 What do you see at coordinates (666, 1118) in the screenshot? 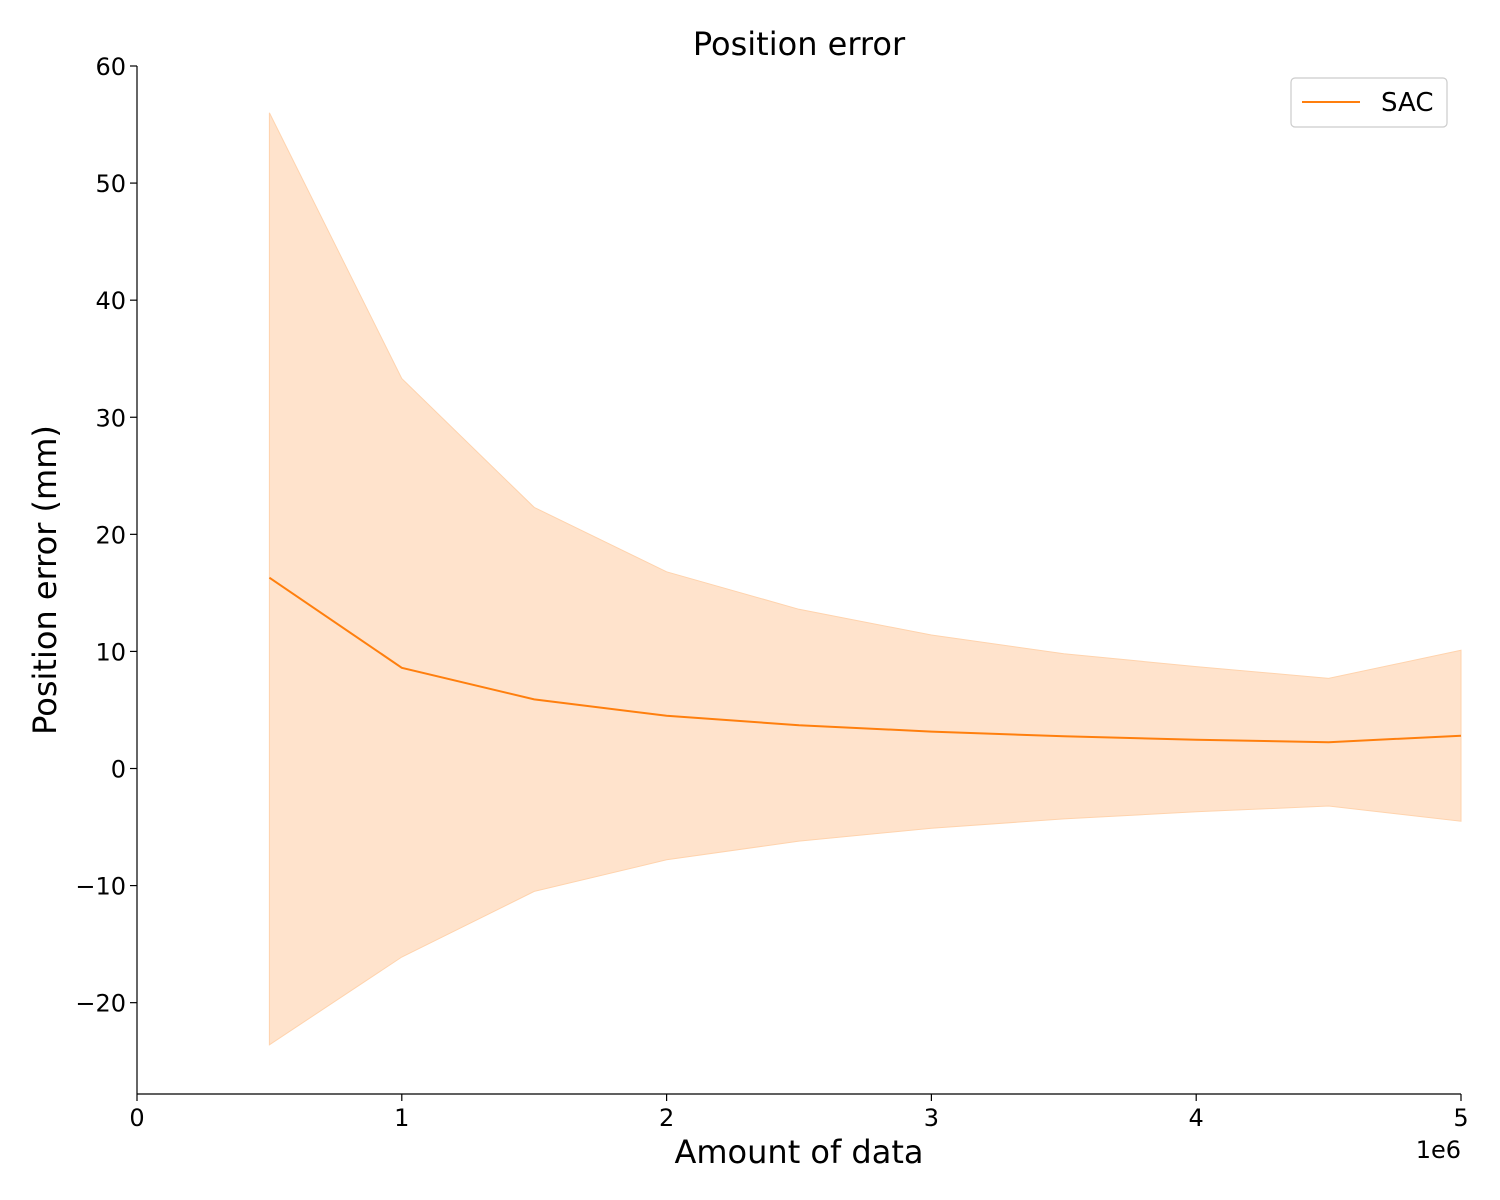
I see `x-tick-label: 2` at bounding box center [666, 1118].